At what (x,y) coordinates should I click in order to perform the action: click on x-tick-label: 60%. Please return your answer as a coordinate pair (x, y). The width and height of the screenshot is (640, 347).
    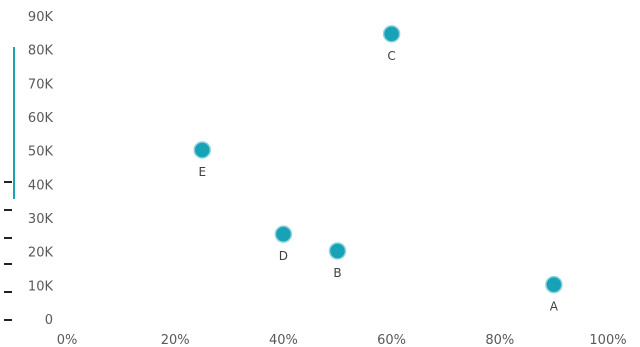
    Looking at the image, I should click on (391, 340).